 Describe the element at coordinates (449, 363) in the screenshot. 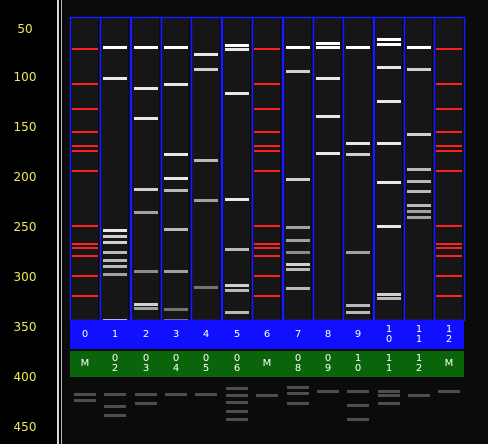

I see `lane-sample-label: M` at that location.